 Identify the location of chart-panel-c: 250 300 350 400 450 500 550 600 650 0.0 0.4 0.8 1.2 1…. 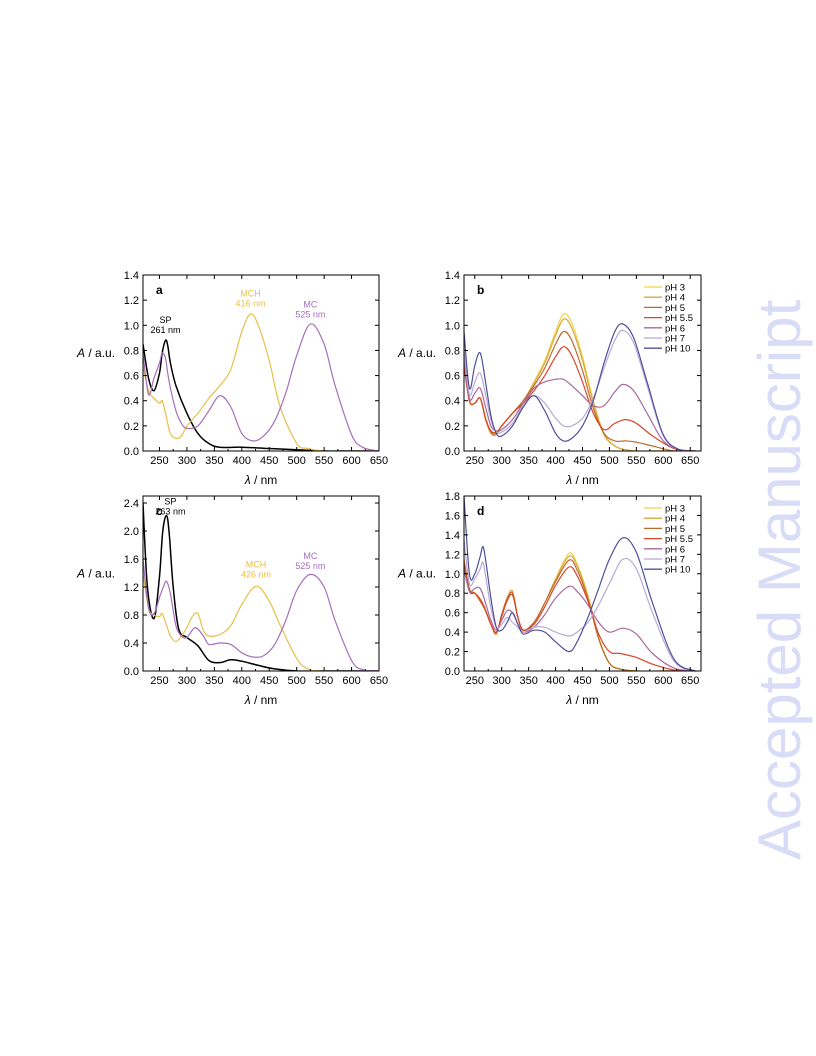
(232, 601).